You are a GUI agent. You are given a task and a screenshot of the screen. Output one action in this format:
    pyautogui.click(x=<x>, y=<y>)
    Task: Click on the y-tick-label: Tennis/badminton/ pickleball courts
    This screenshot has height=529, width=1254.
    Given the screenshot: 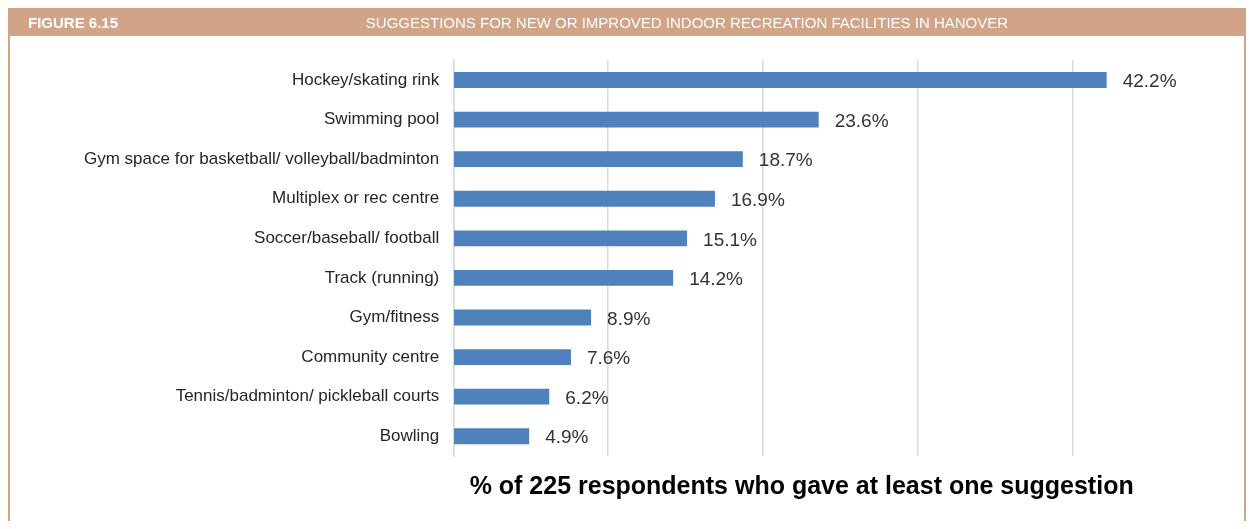 What is the action you would take?
    pyautogui.click(x=307, y=396)
    